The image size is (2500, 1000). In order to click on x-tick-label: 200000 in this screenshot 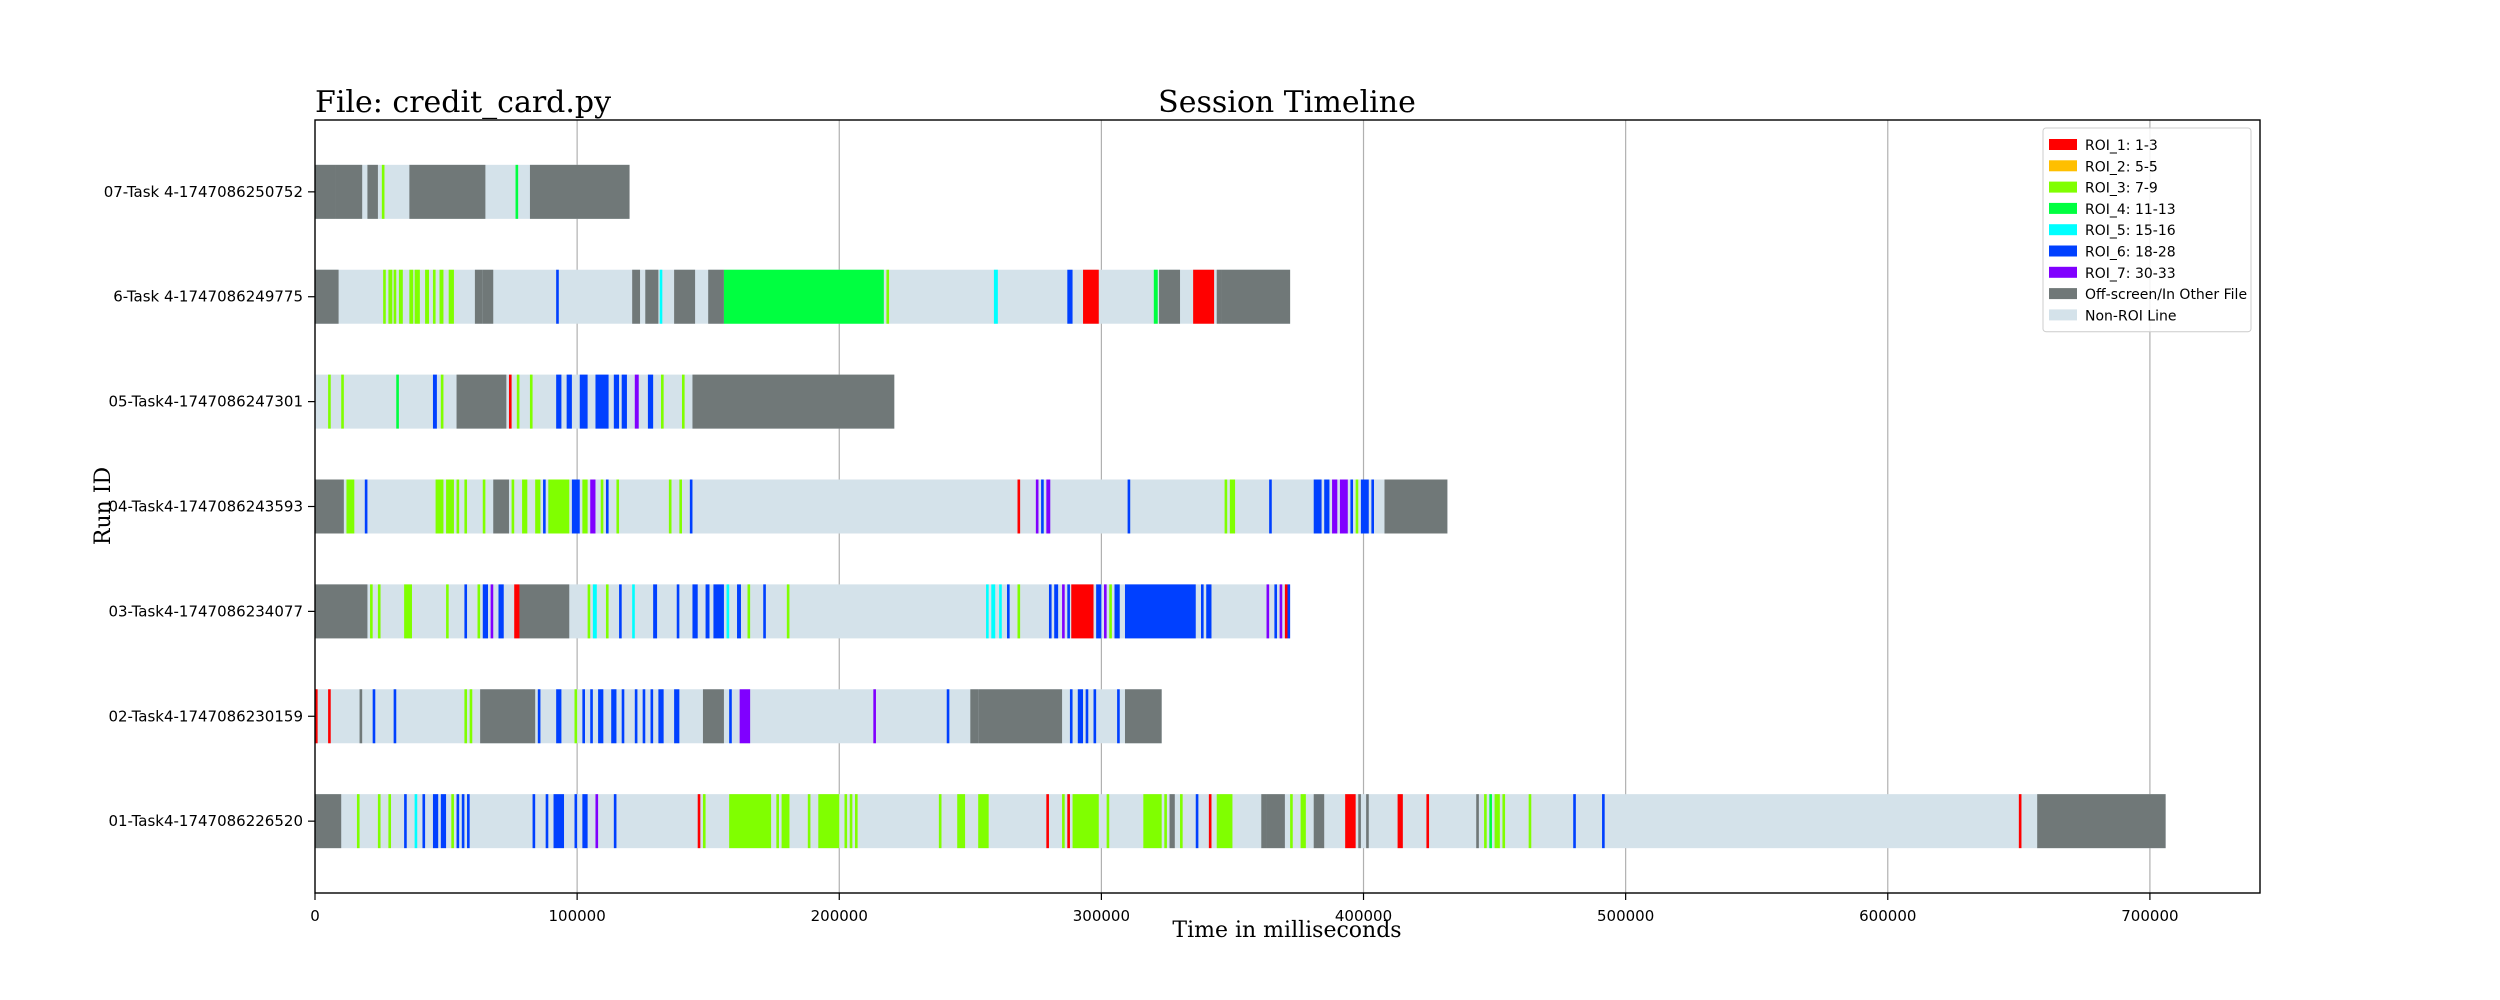, I will do `click(839, 916)`.